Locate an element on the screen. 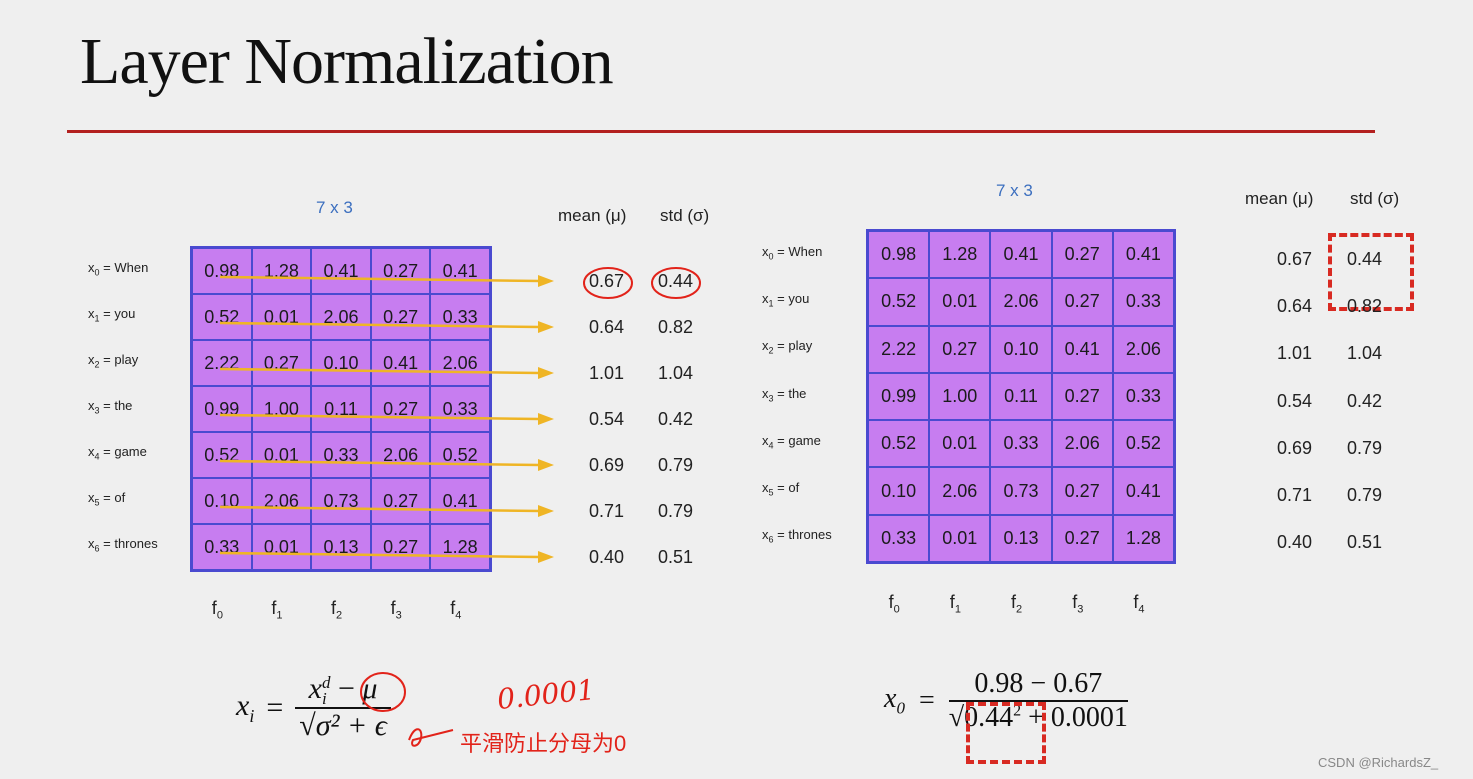 This screenshot has width=1473, height=779. right-cell-r4-c2: 0.33 is located at coordinates (1021, 444).